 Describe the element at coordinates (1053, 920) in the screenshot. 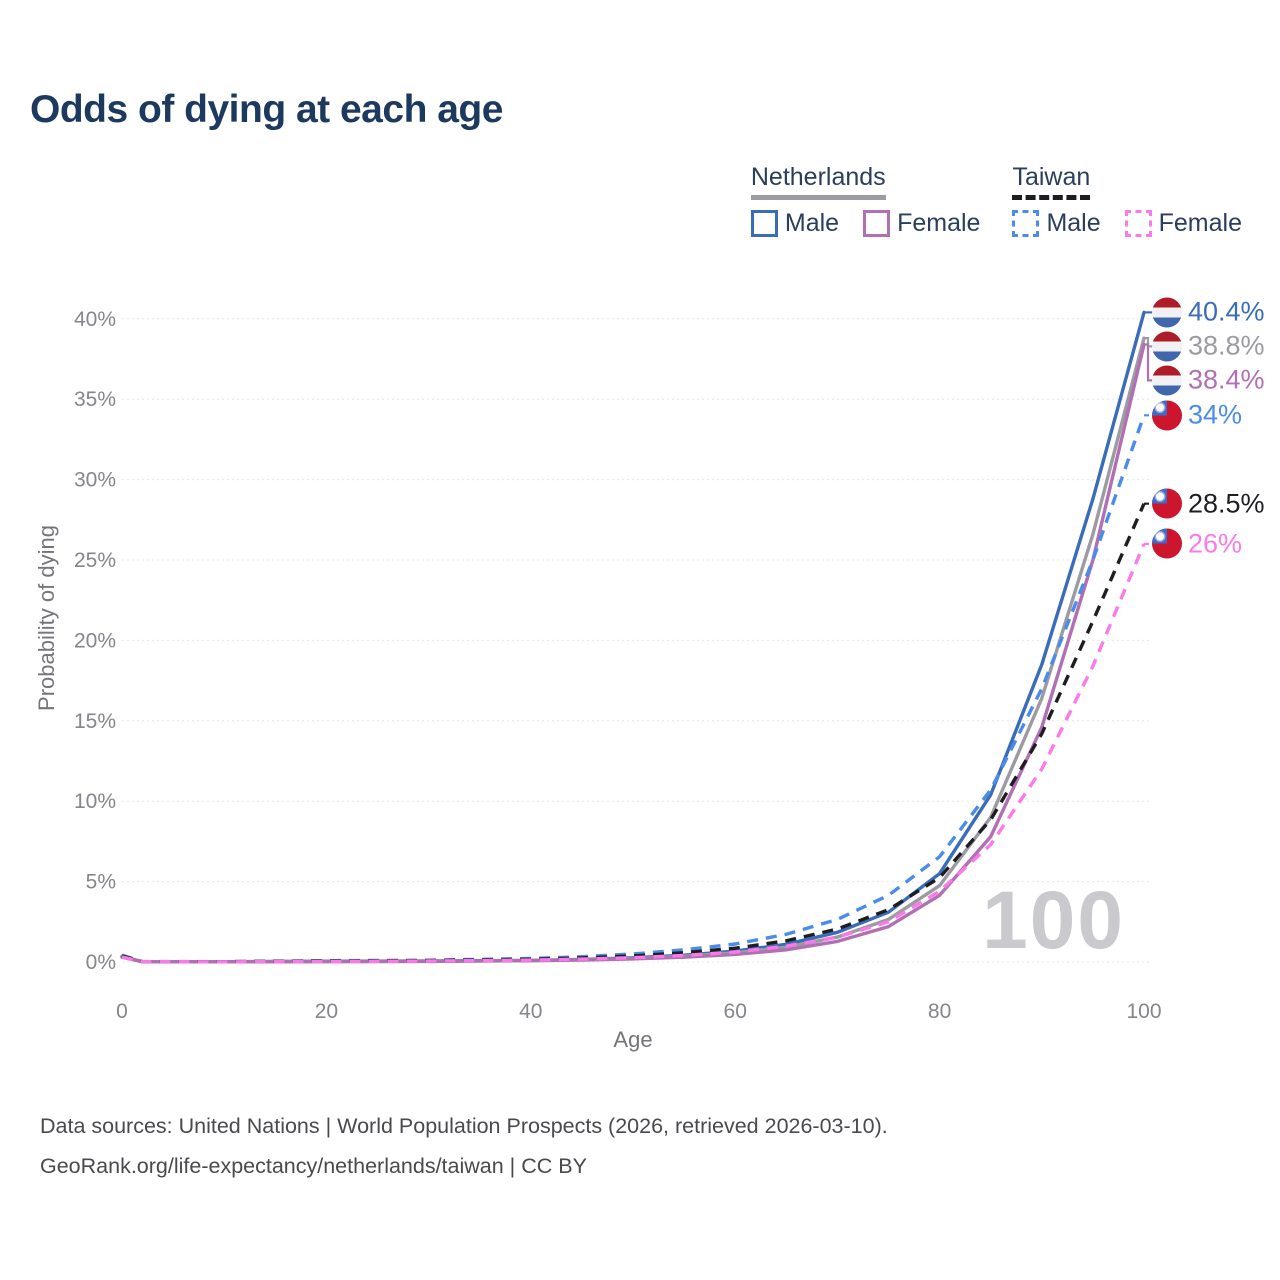

I see `age-counter-watermark: 100` at that location.